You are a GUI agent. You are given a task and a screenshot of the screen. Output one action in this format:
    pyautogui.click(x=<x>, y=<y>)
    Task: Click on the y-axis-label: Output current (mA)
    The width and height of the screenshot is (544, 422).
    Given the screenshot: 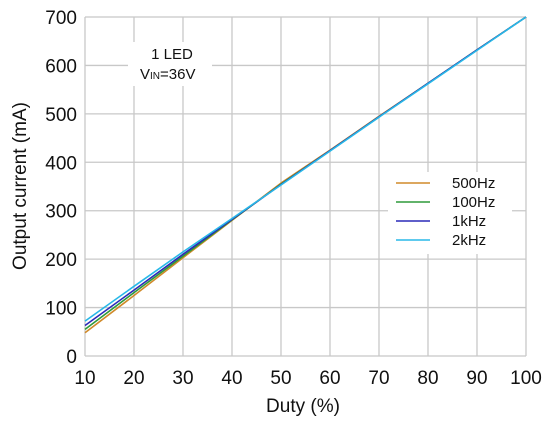 What is the action you would take?
    pyautogui.click(x=20, y=186)
    